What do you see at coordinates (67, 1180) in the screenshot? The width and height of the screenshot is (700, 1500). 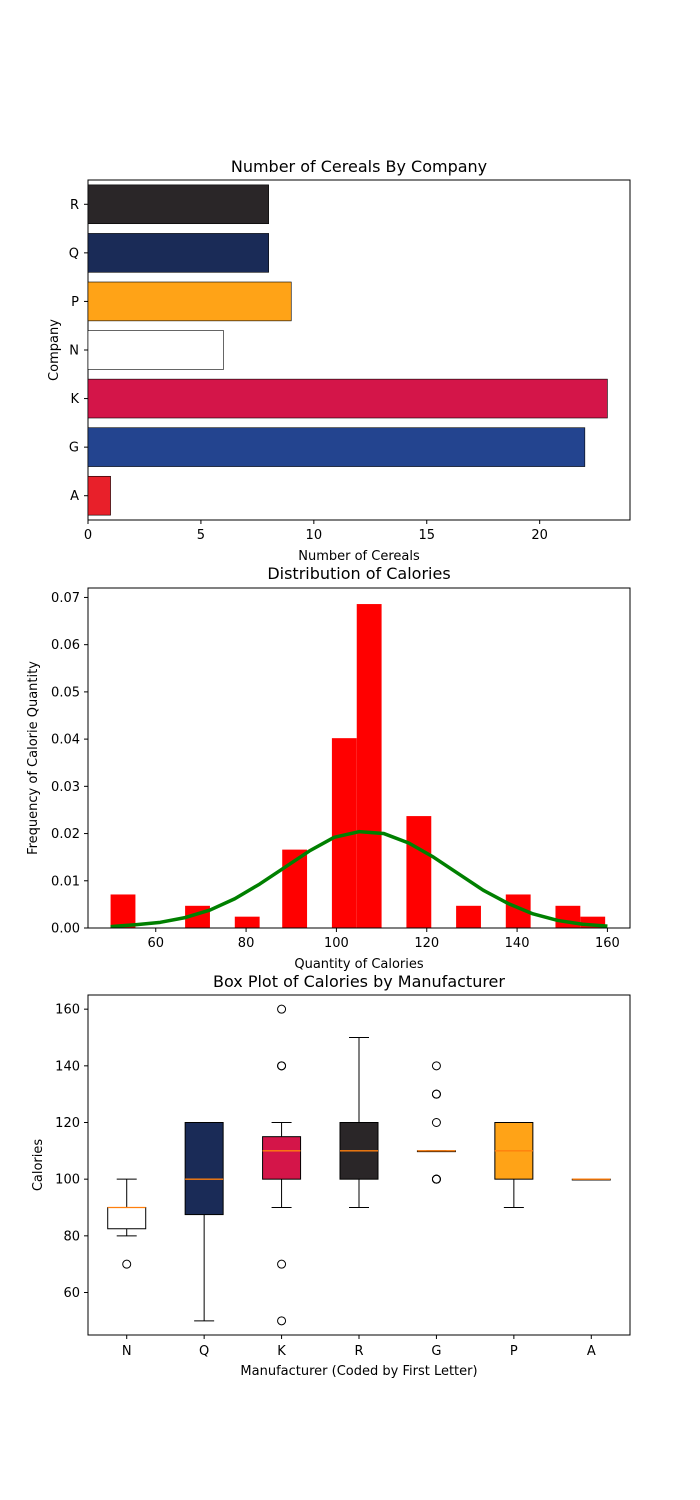 I see `y-tick-label: 100` at bounding box center [67, 1180].